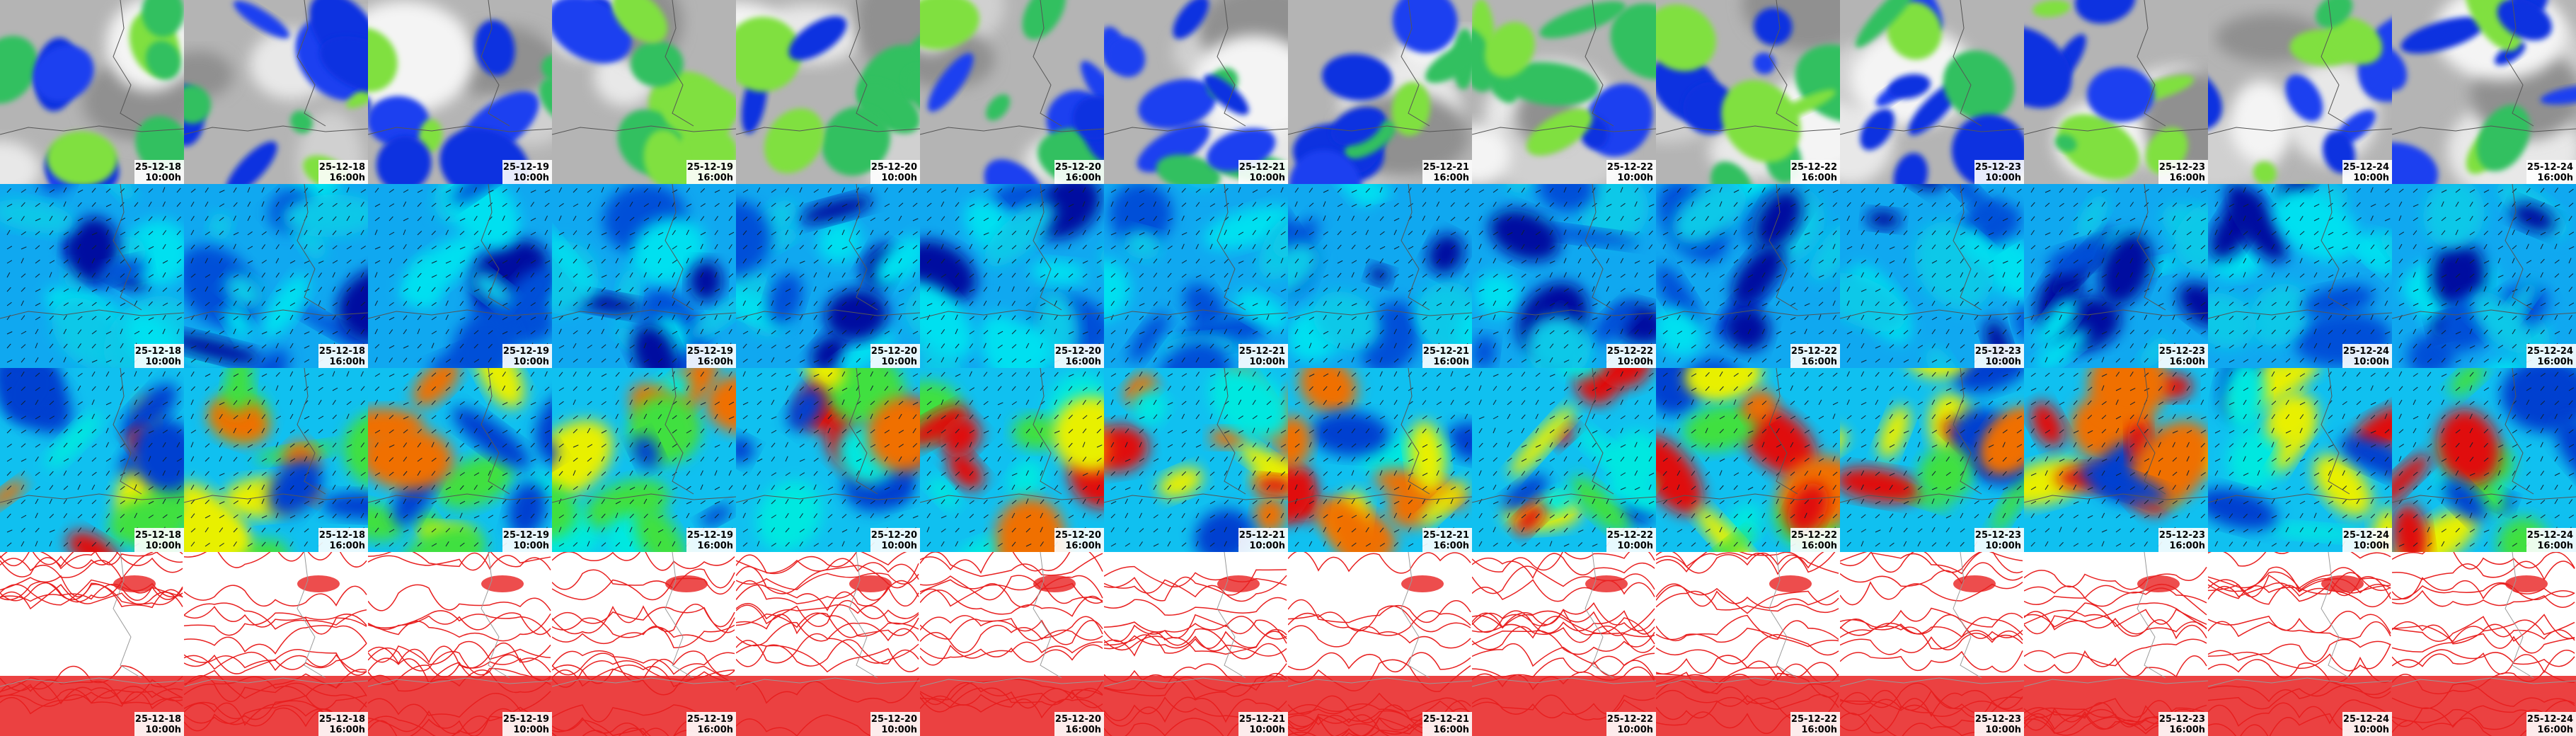 The height and width of the screenshot is (736, 2576). What do you see at coordinates (1999, 356) in the screenshot?
I see `label-bg` at bounding box center [1999, 356].